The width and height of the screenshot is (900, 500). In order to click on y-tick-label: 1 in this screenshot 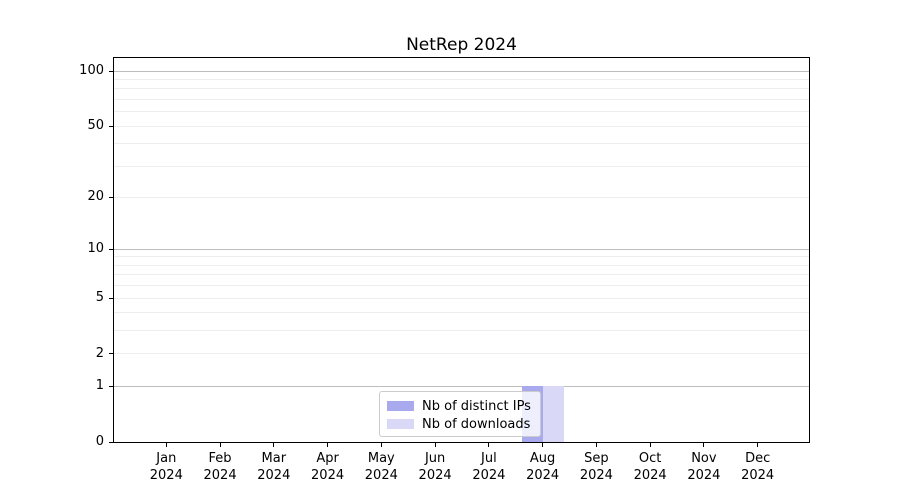, I will do `click(99, 386)`.